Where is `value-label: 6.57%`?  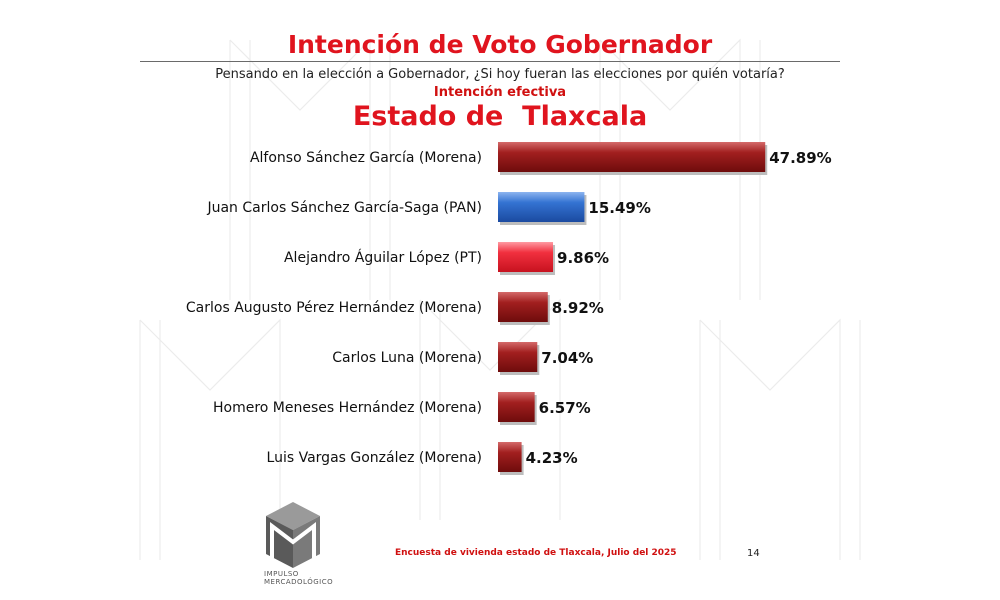 value-label: 6.57% is located at coordinates (565, 408).